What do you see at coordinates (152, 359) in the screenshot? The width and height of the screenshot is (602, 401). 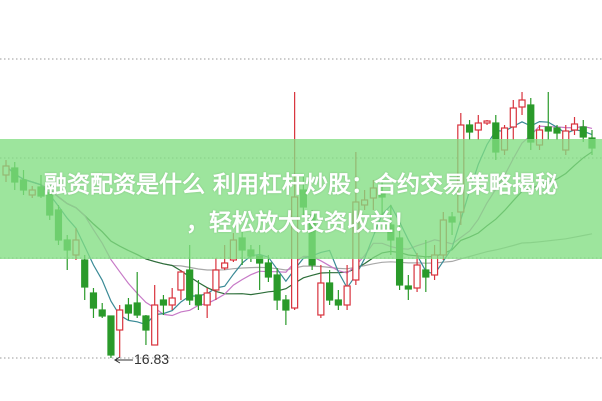 I see `low-price-label: 16.83` at bounding box center [152, 359].